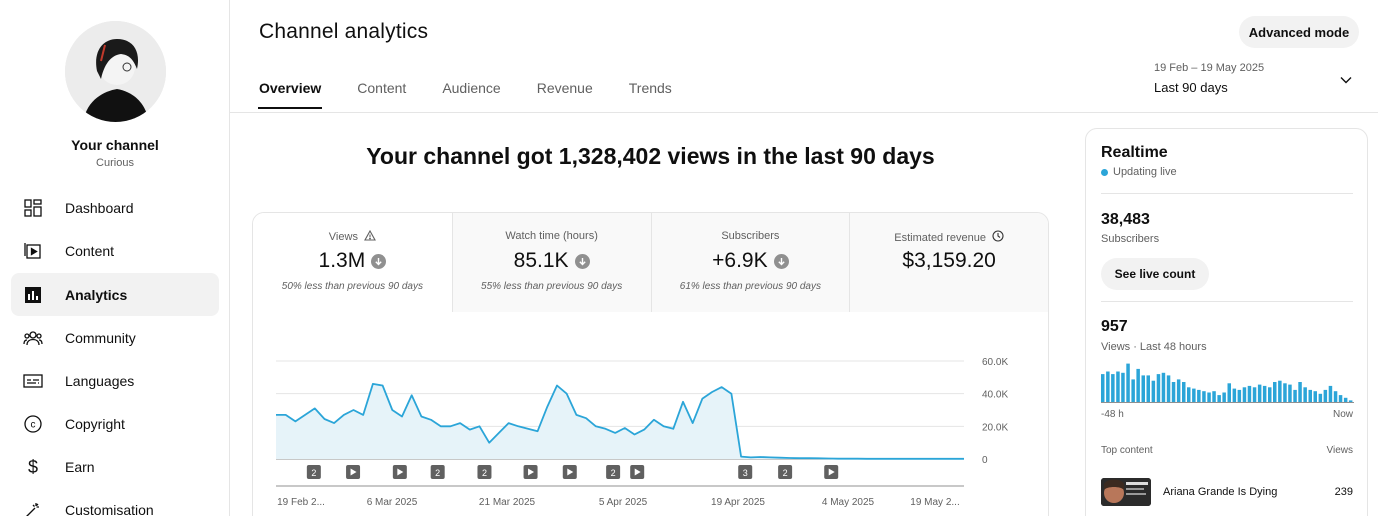 Image resolution: width=1378 pixels, height=516 pixels. Describe the element at coordinates (1342, 414) in the screenshot. I see `realtime-axis-end: Now` at that location.